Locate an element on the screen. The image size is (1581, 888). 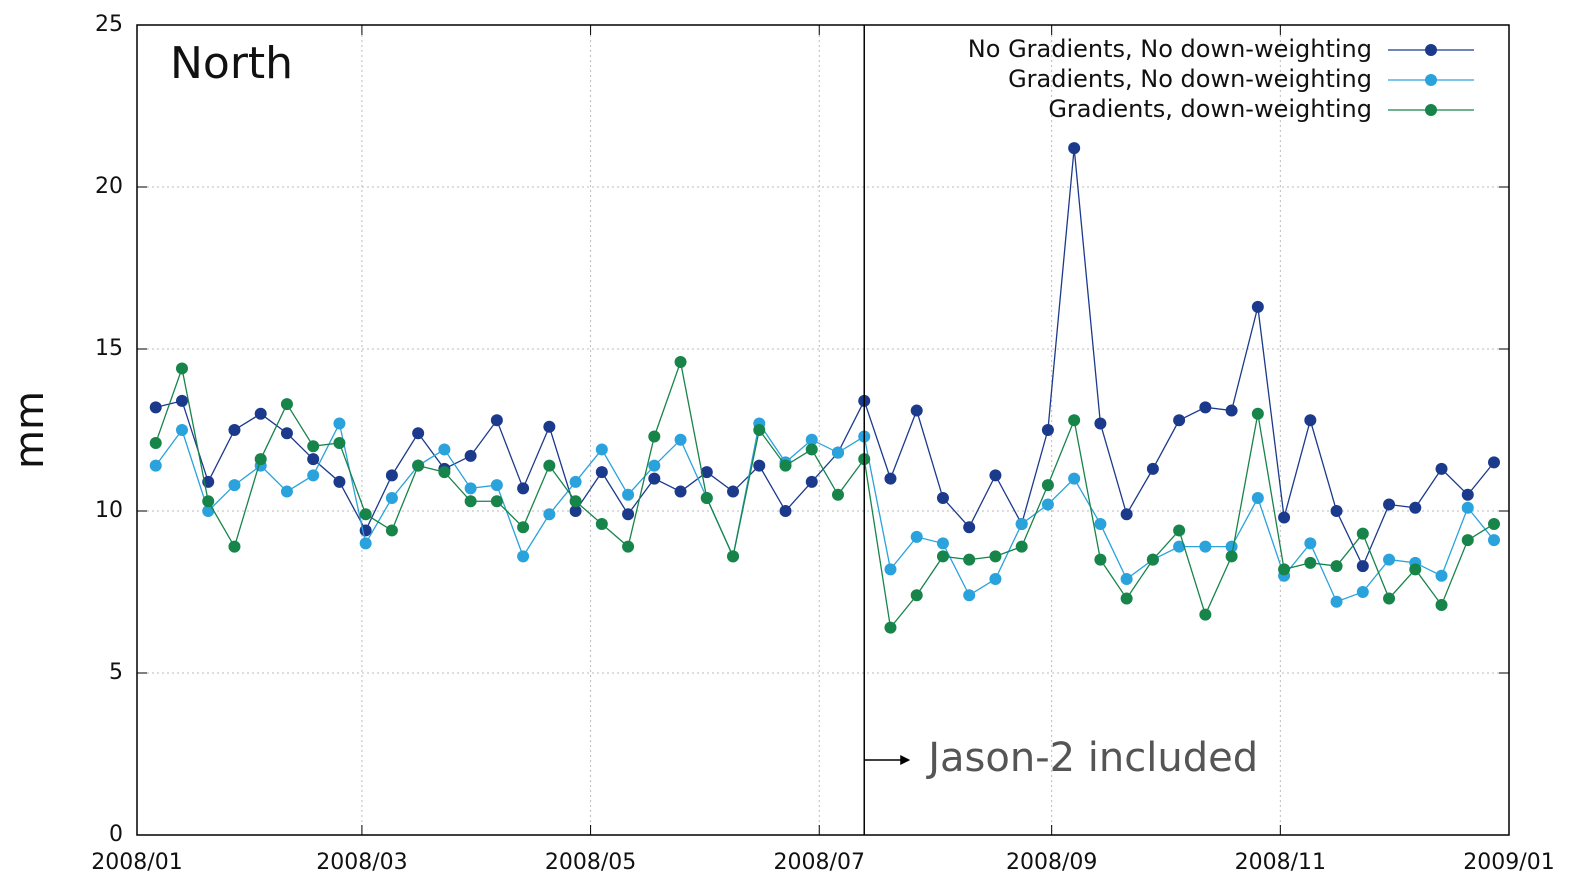
legend-label: Gradients, No down-weighting is located at coordinates (1190, 79).